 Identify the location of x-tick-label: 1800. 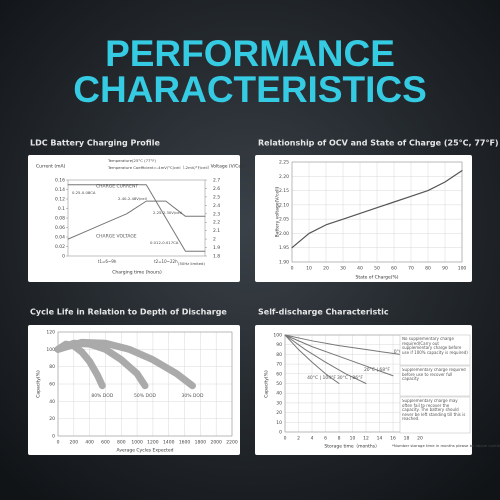
(201, 443).